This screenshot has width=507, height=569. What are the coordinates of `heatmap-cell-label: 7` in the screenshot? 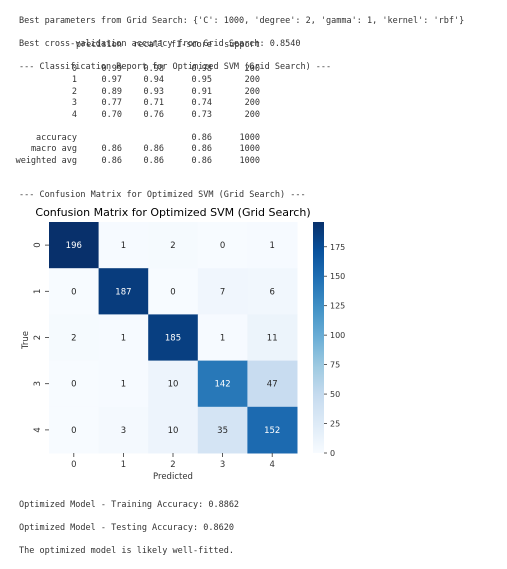 It's located at (222, 292).